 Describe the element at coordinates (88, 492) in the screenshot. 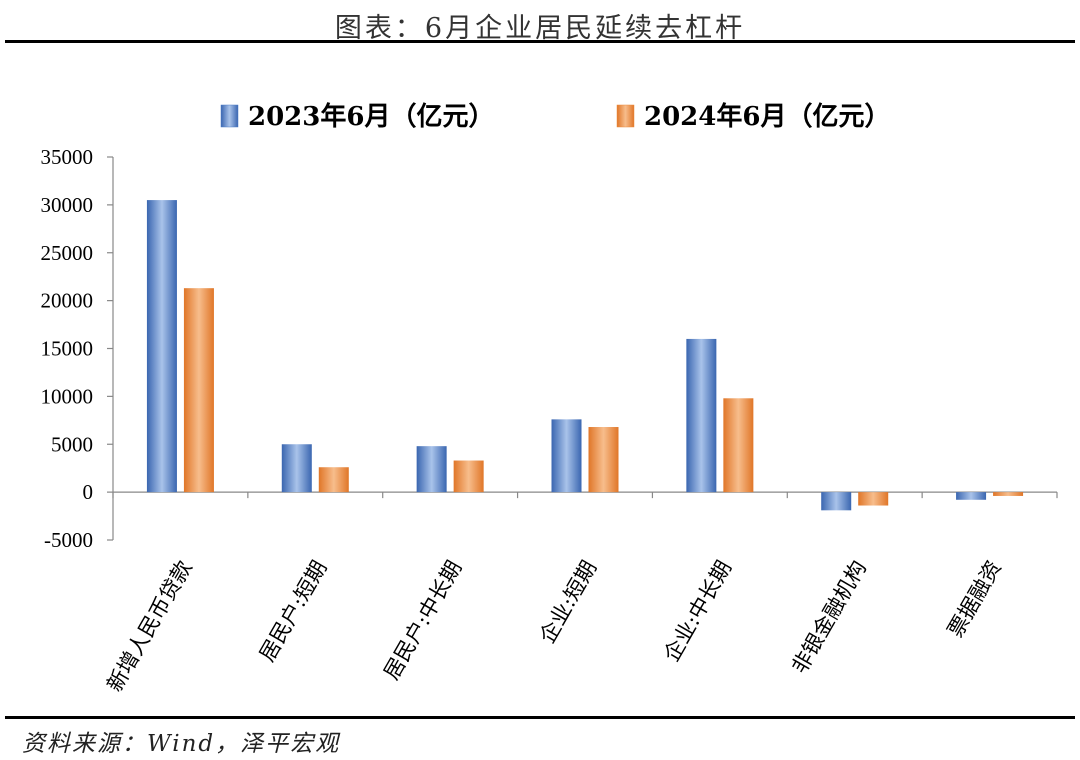

I see `y-tick-label: 0` at that location.